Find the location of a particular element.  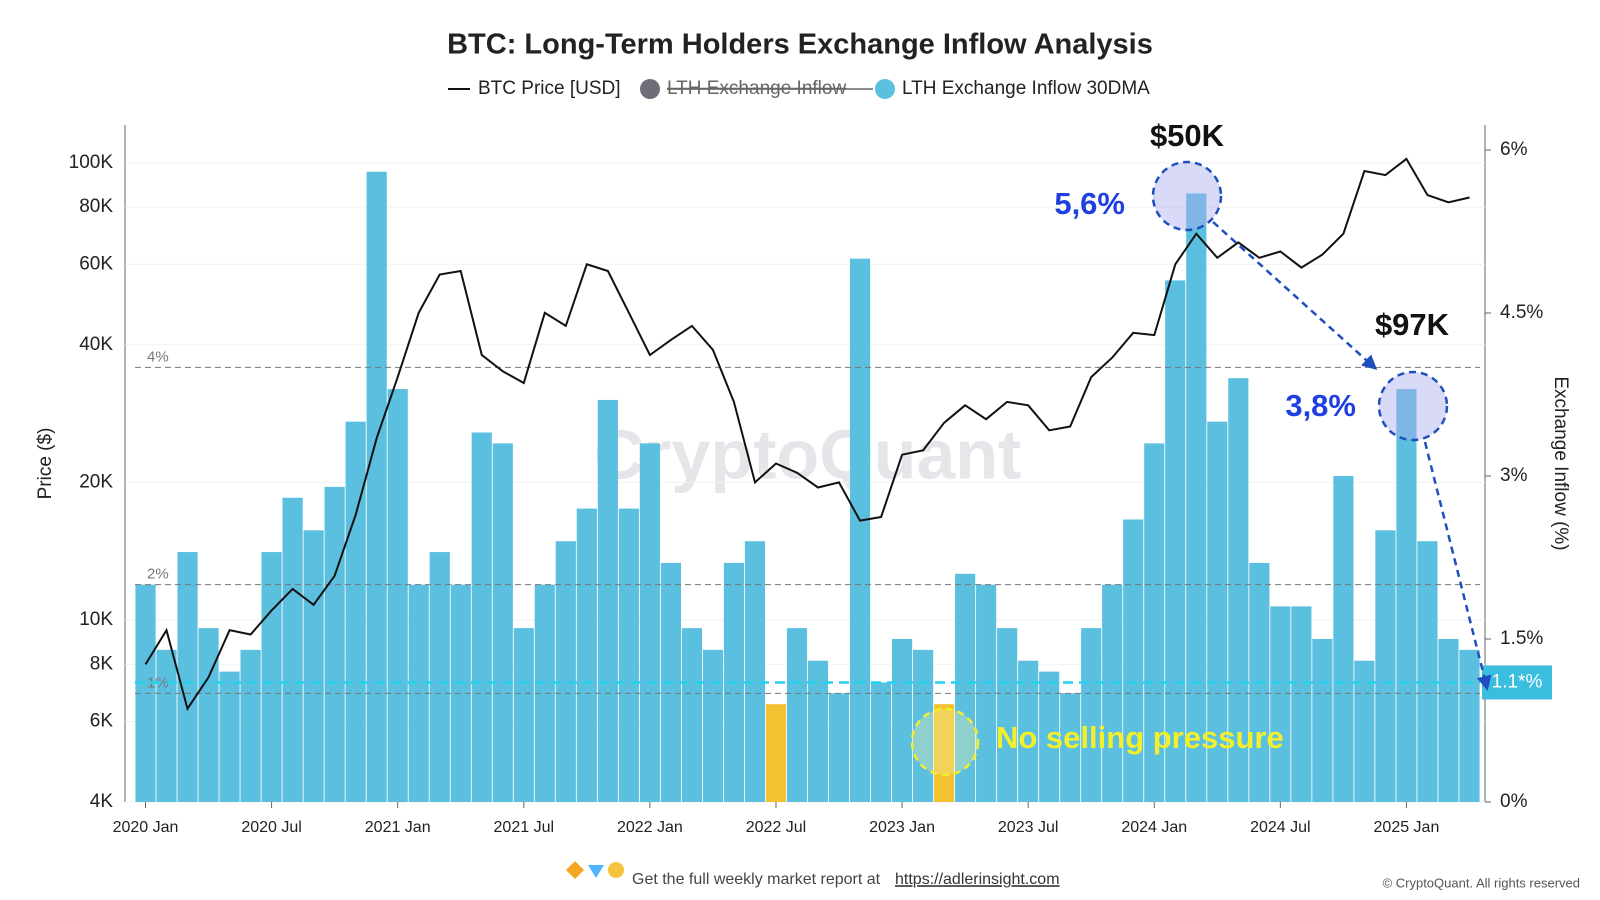

y-tick-label: 60K is located at coordinates (96, 263).